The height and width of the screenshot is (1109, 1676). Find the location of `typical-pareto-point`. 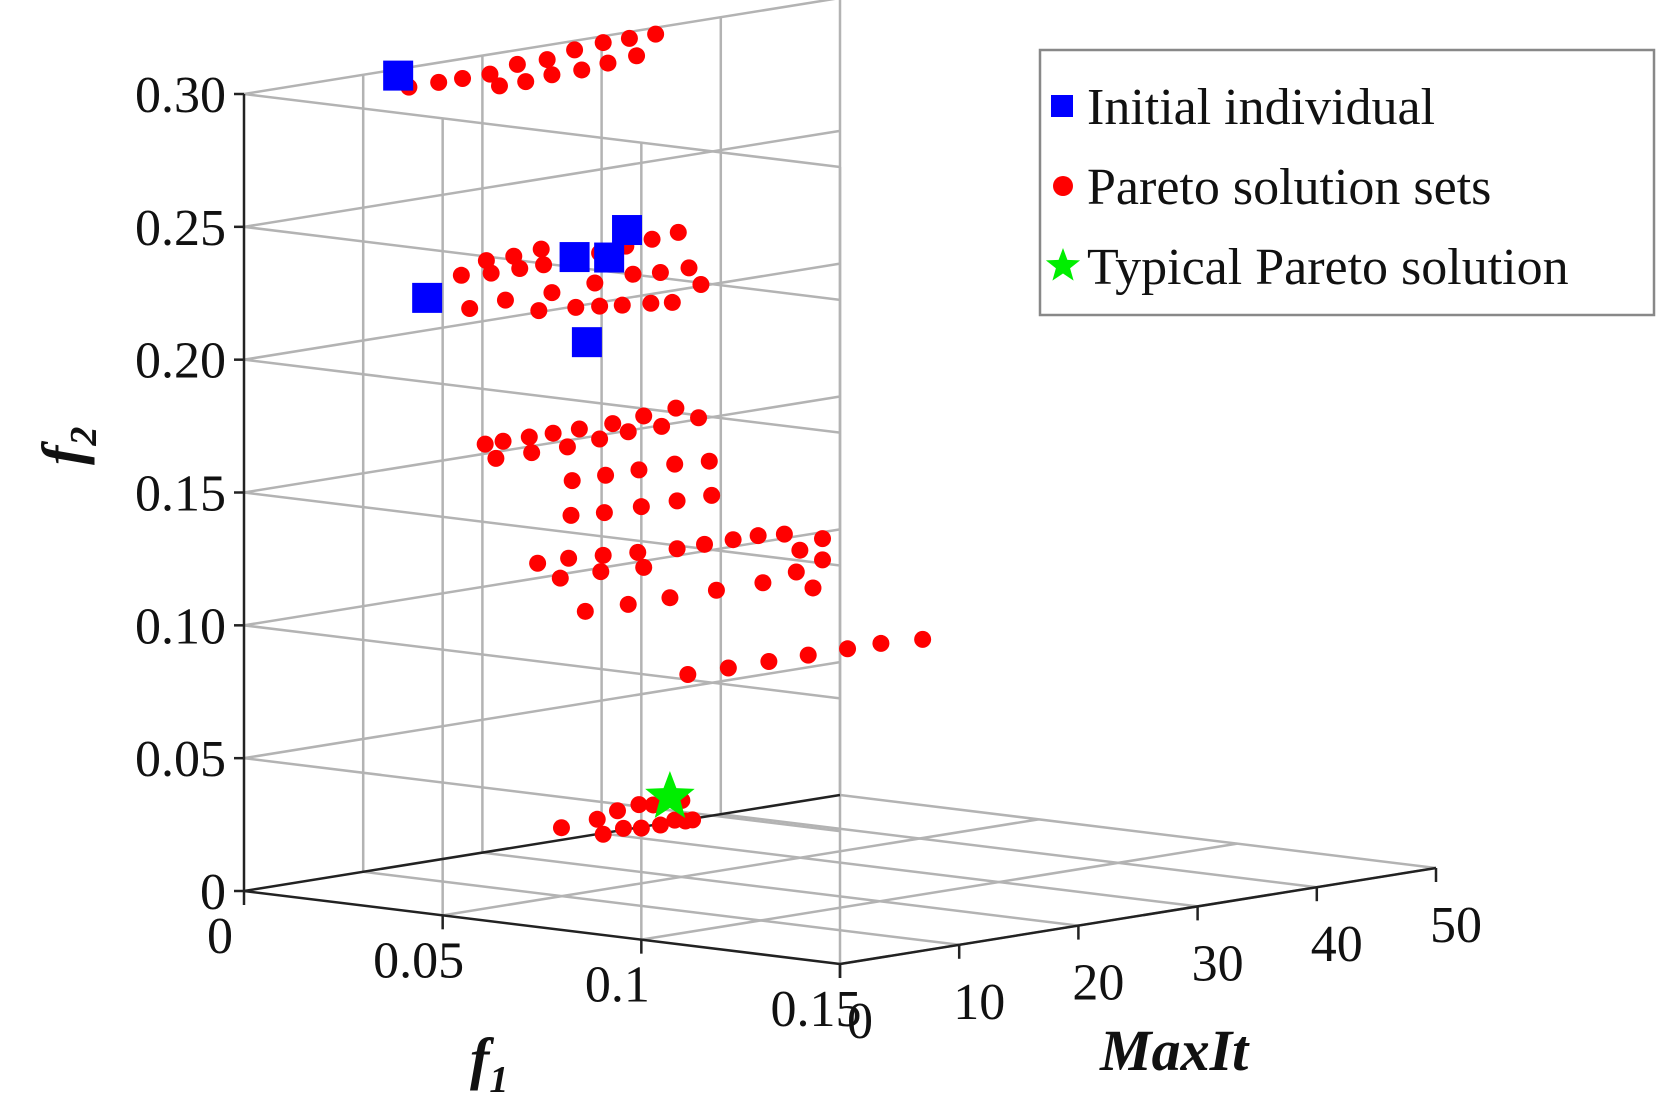

typical-pareto-point is located at coordinates (670, 794).